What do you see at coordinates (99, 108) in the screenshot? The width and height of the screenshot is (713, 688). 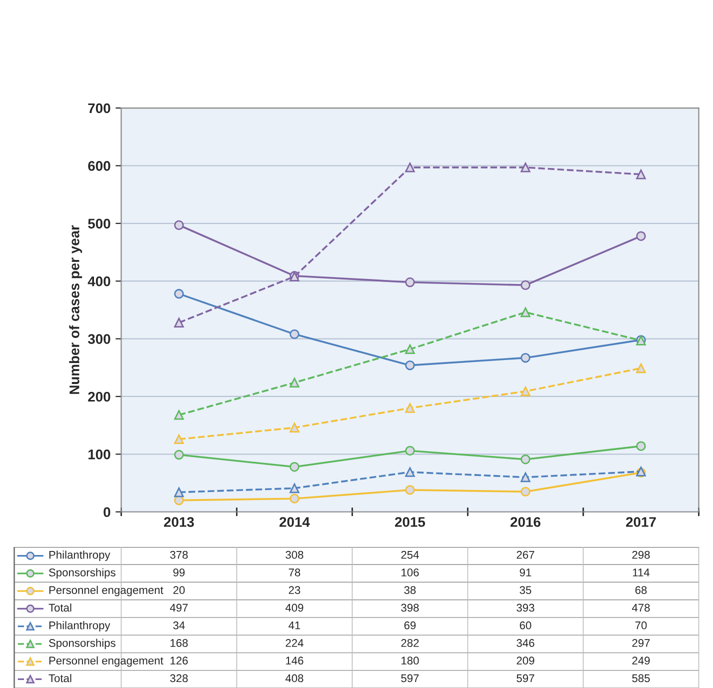 I see `y-tick-label: 700` at bounding box center [99, 108].